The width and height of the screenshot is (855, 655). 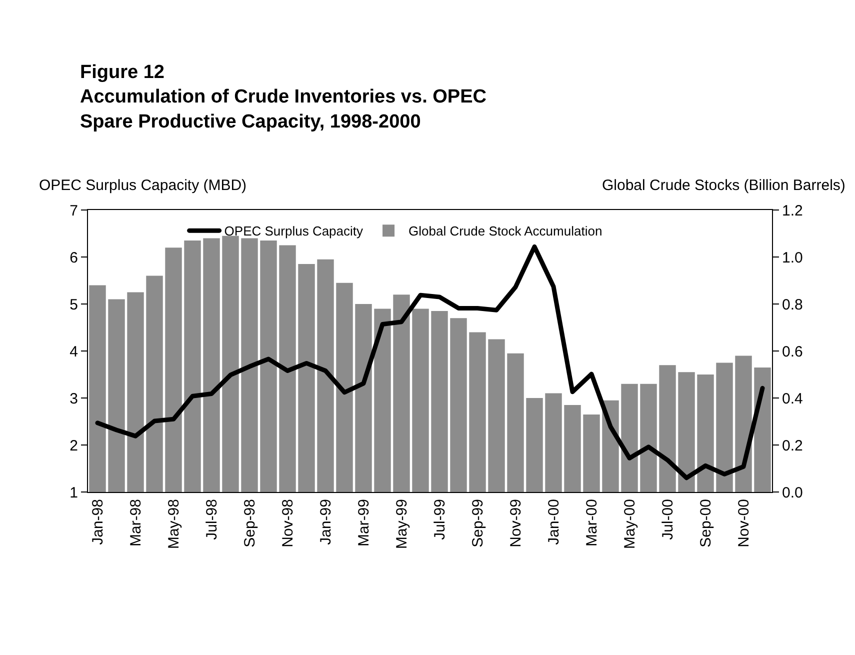 What do you see at coordinates (211, 519) in the screenshot?
I see `x-tick-label: Jul-98` at bounding box center [211, 519].